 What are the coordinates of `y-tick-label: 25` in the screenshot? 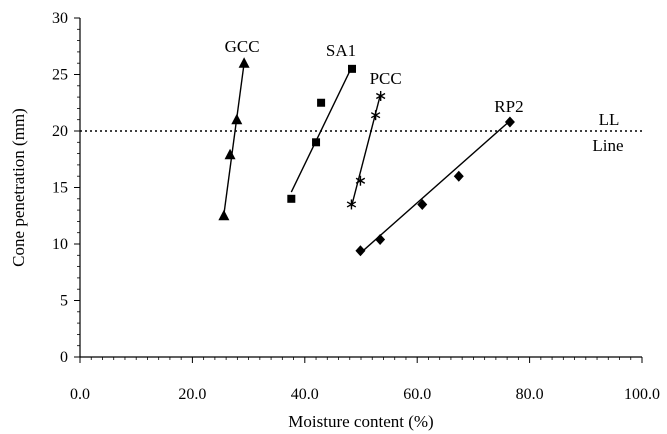 It's located at (60, 75).